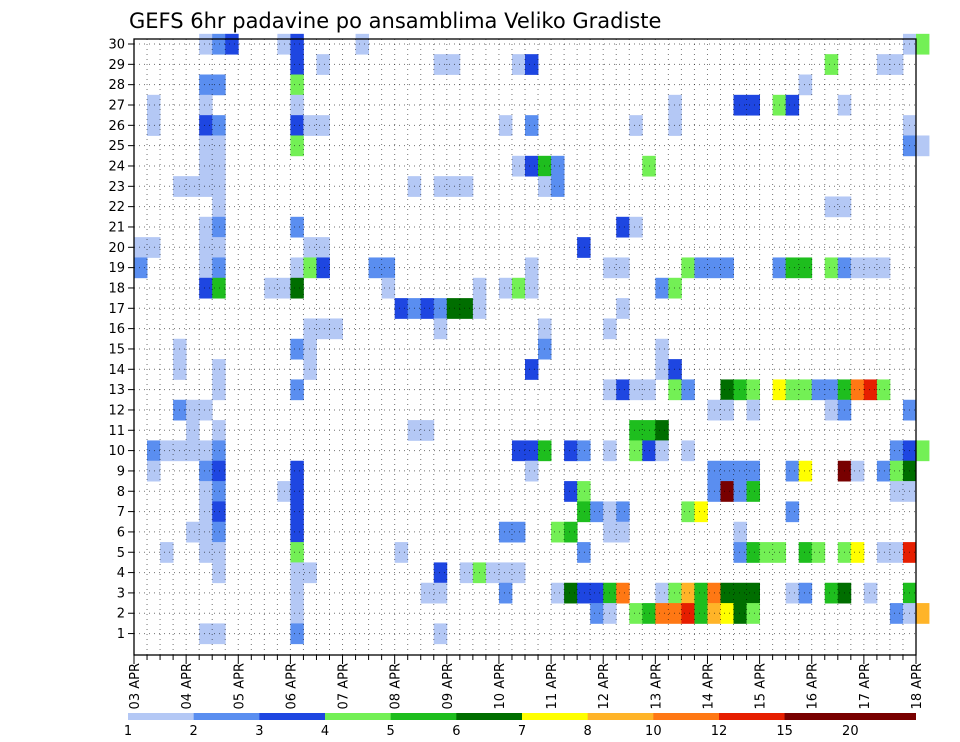  What do you see at coordinates (448, 686) in the screenshot?
I see `x-tick-label: 09 APR` at bounding box center [448, 686].